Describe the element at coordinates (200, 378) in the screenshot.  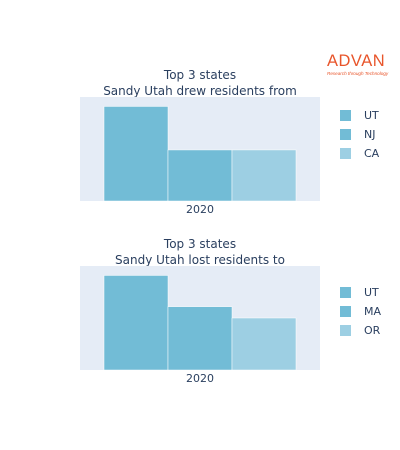
I see `chart-2-x-tick: 2020` at that location.